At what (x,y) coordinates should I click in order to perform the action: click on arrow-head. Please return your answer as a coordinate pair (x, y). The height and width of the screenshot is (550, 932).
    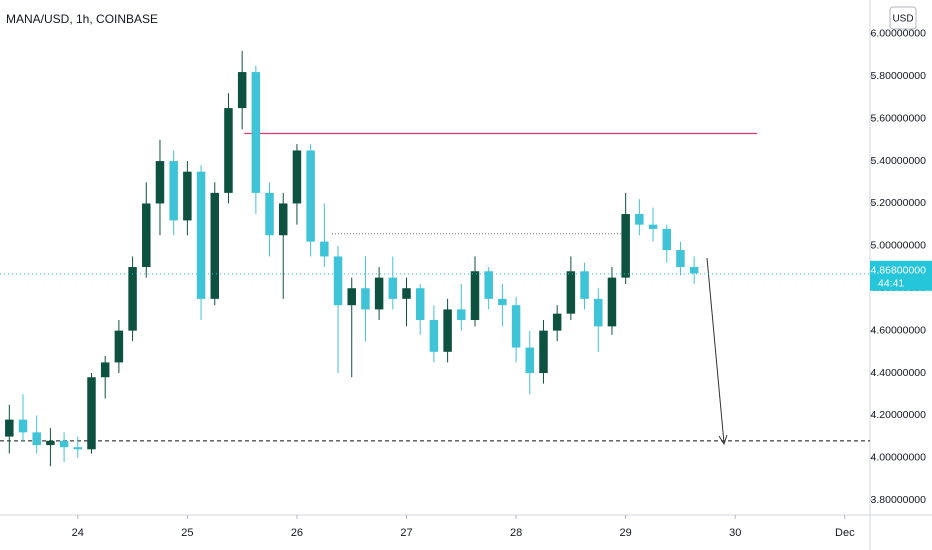
    Looking at the image, I should click on (723, 440).